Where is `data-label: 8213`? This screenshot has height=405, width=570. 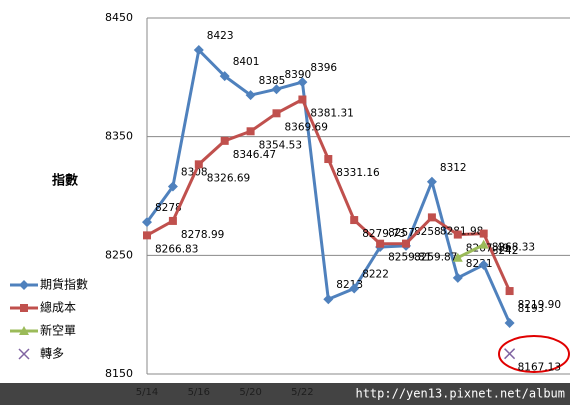 data-label: 8213 is located at coordinates (349, 285).